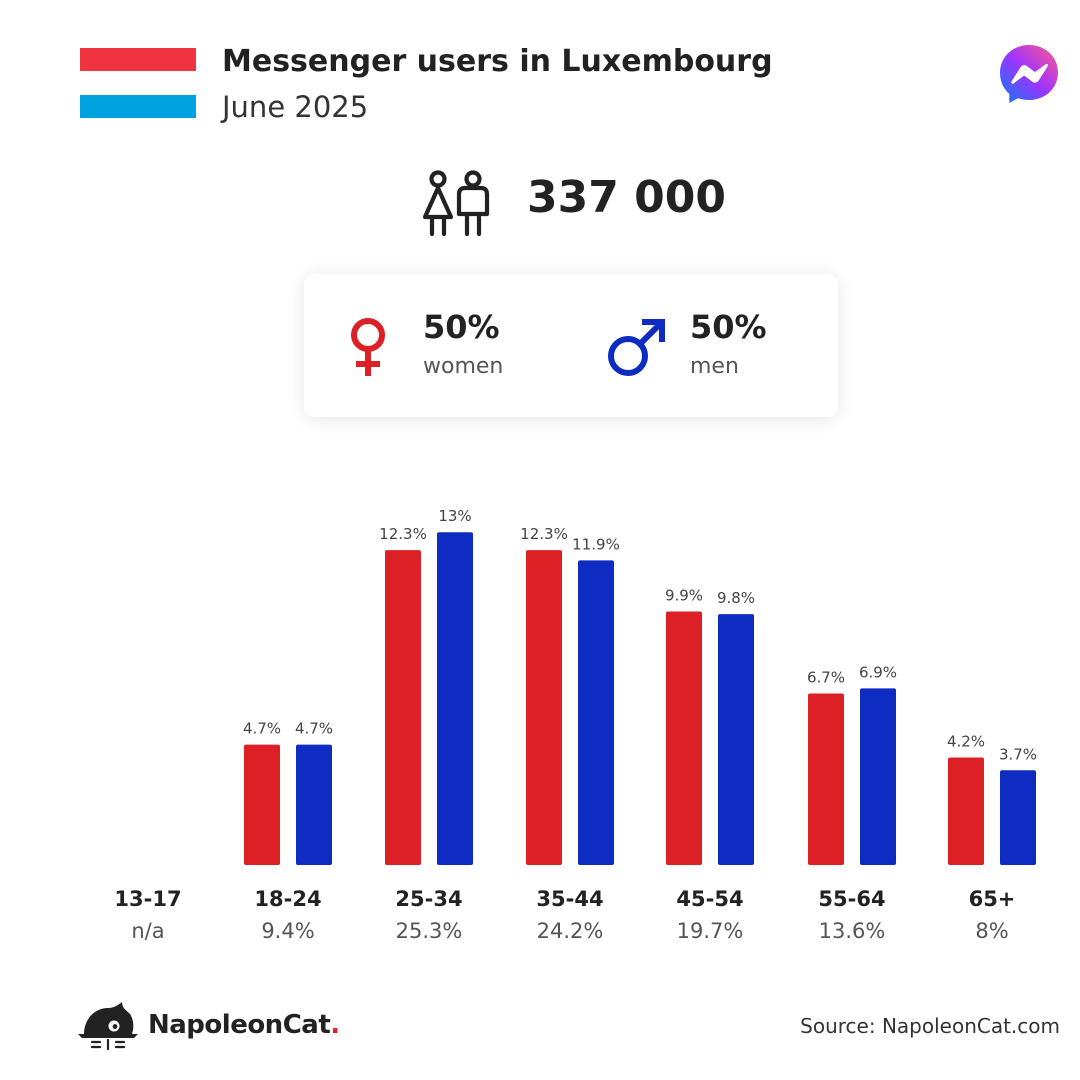 The width and height of the screenshot is (1080, 1080). I want to click on bar-label-men-65+: 3.7%, so click(1018, 754).